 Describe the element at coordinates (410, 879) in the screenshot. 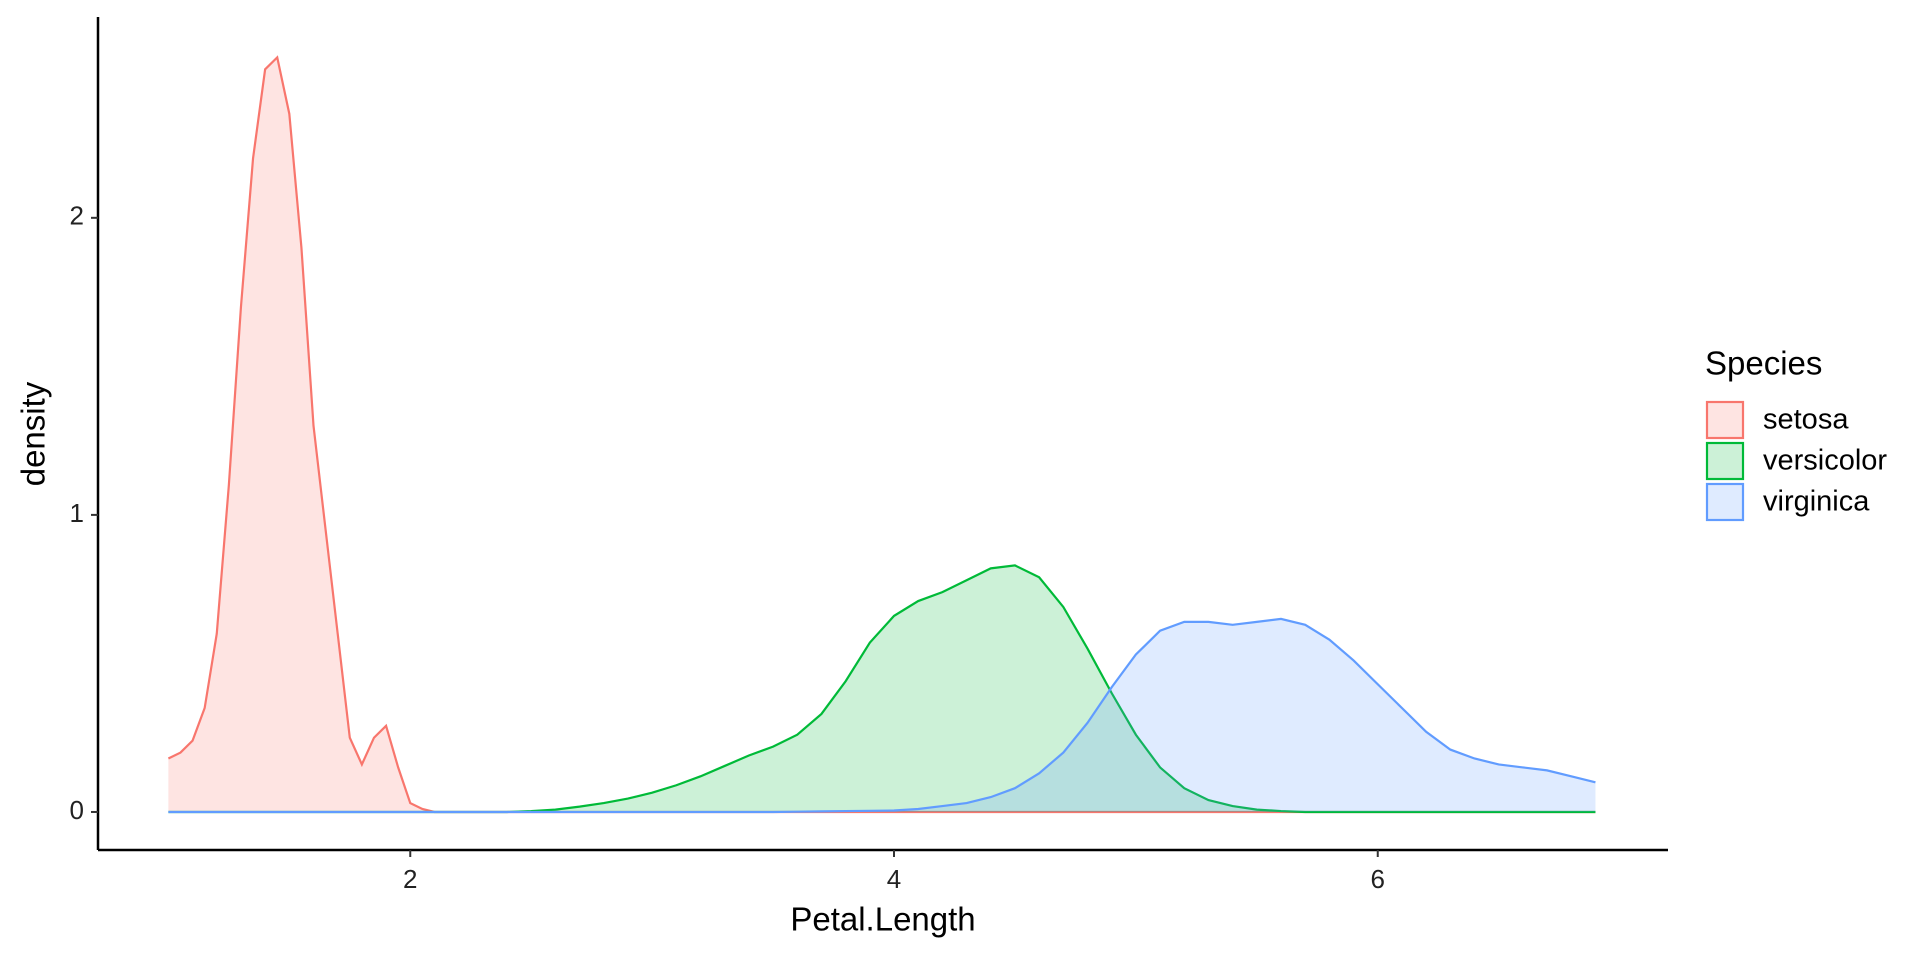

I see `x-tick-label: 2` at that location.